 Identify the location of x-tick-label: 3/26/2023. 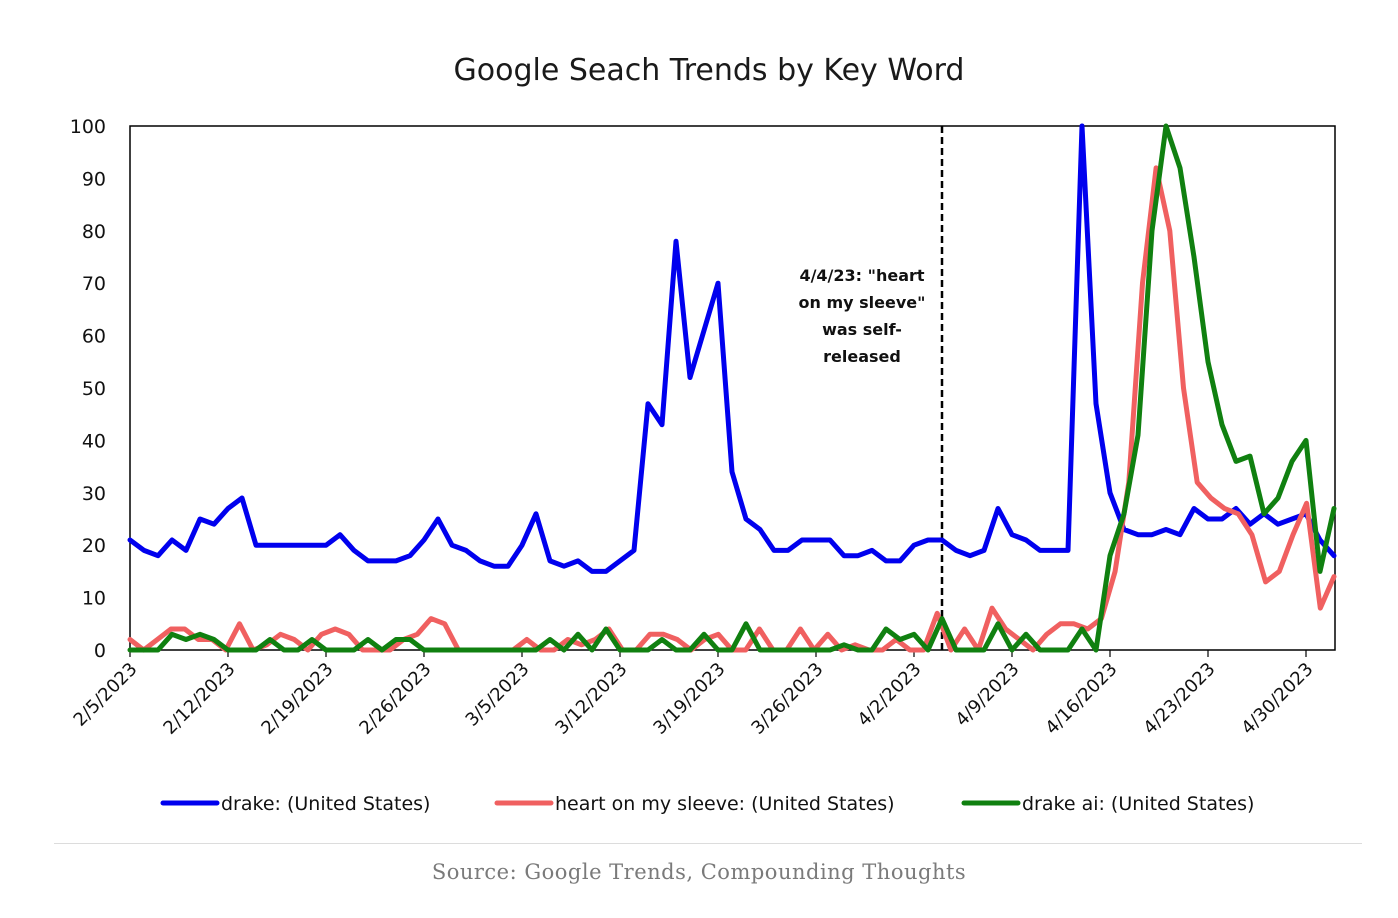
(787, 699).